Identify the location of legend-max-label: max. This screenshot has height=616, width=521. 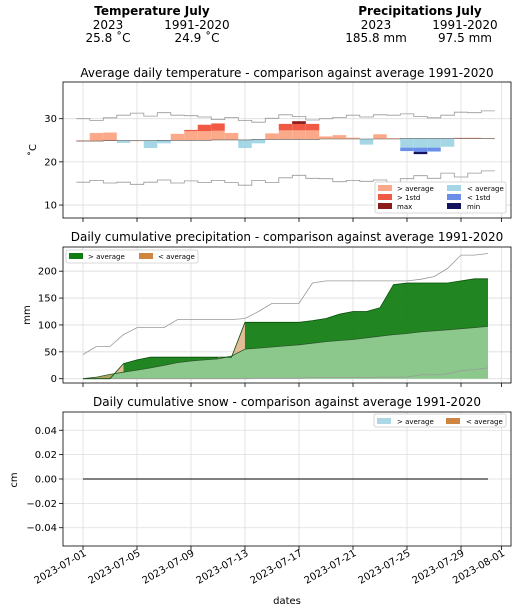
(404, 207).